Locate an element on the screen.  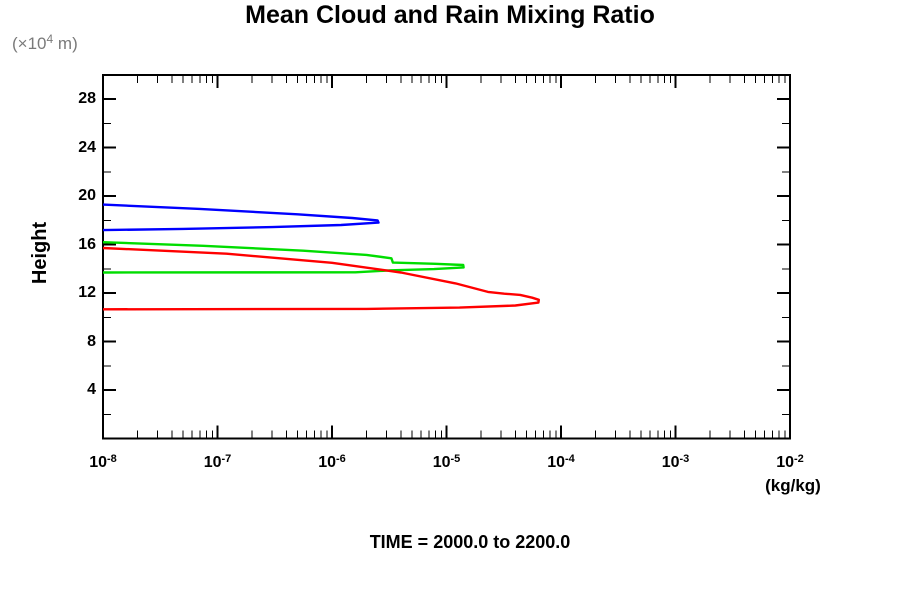
curve-green-profile is located at coordinates (283, 257).